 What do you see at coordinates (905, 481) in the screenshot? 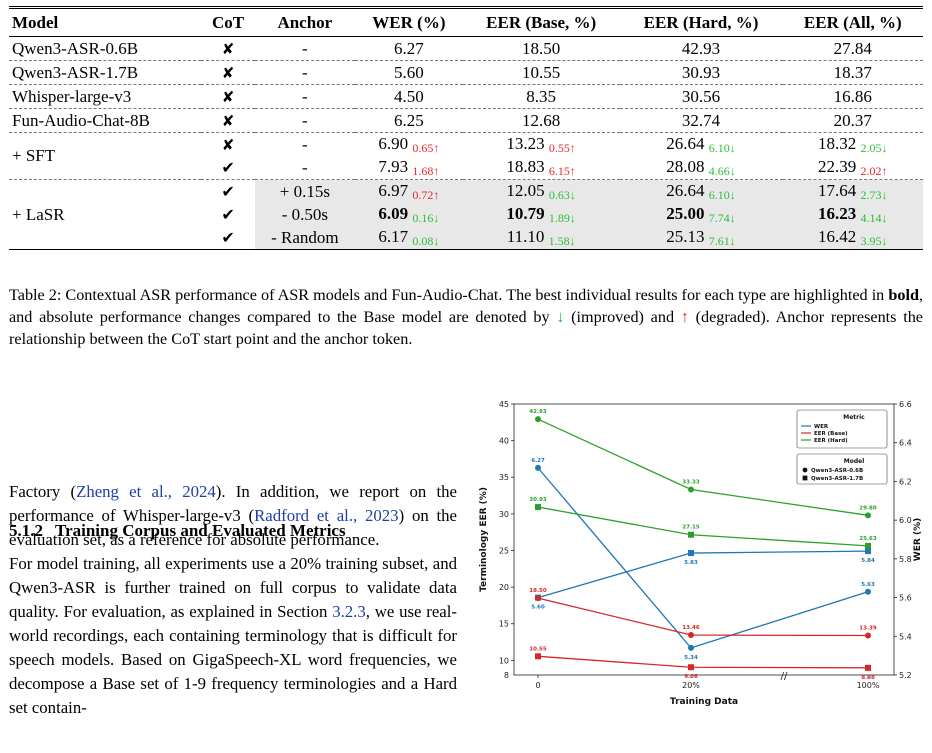
I see `right-tick-label: 6.2` at bounding box center [905, 481].